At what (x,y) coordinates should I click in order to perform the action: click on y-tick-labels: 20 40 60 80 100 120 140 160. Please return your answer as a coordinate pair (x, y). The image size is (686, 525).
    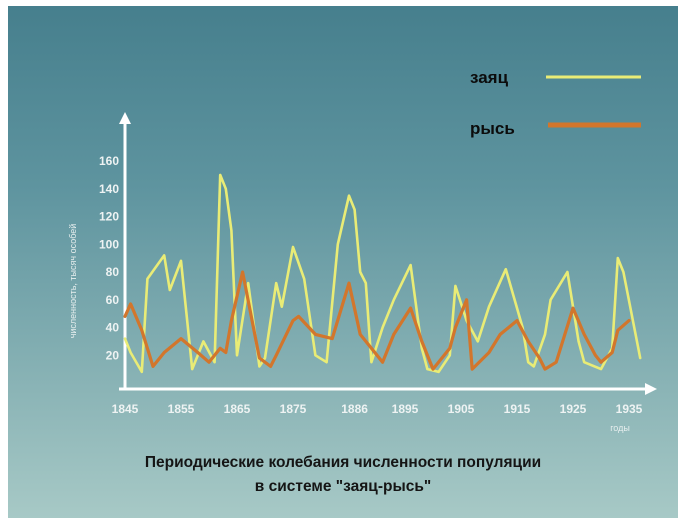
    Looking at the image, I should click on (109, 258).